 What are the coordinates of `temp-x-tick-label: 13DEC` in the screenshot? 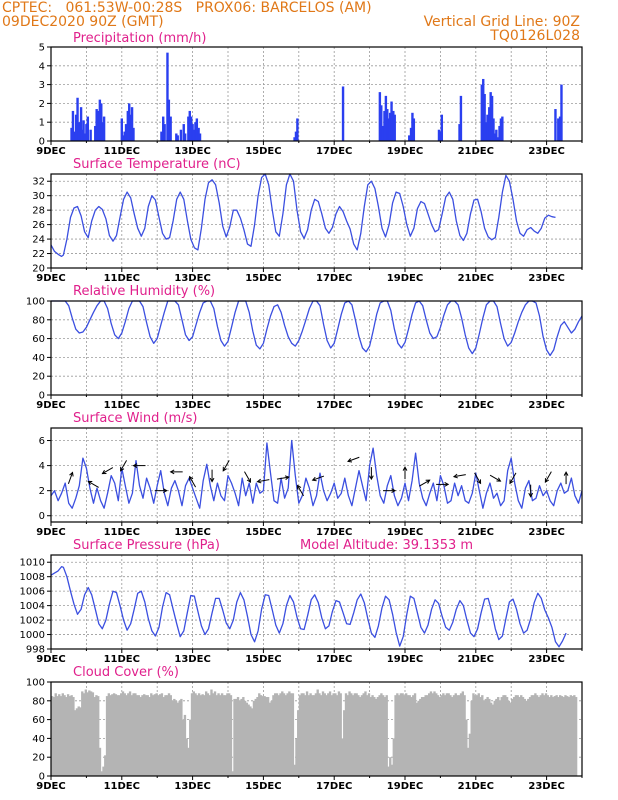 It's located at (192, 278).